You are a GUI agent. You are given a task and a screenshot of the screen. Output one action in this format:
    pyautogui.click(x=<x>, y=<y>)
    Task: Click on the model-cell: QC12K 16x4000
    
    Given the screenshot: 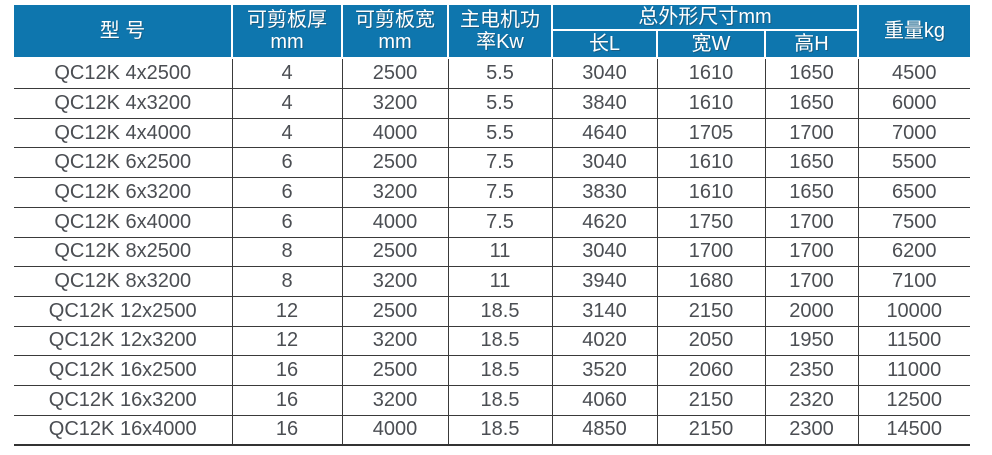 What is the action you would take?
    pyautogui.click(x=123, y=430)
    